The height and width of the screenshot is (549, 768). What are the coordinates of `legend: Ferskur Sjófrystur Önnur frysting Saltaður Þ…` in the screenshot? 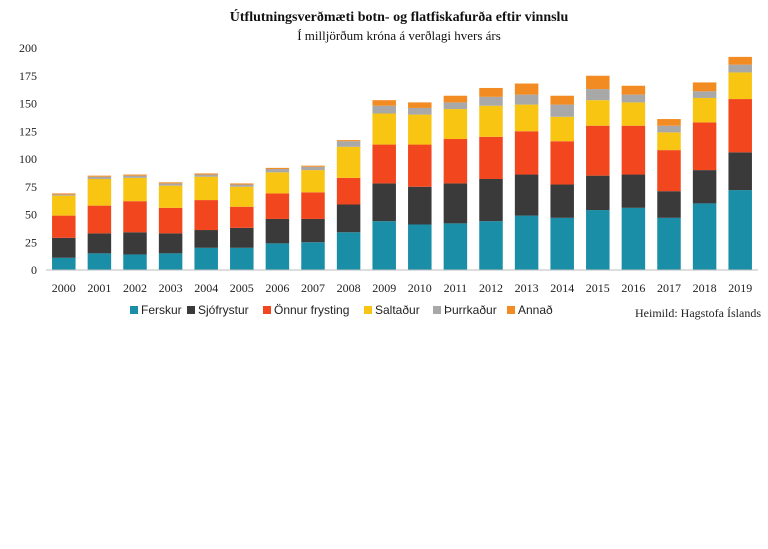 It's located at (341, 310).